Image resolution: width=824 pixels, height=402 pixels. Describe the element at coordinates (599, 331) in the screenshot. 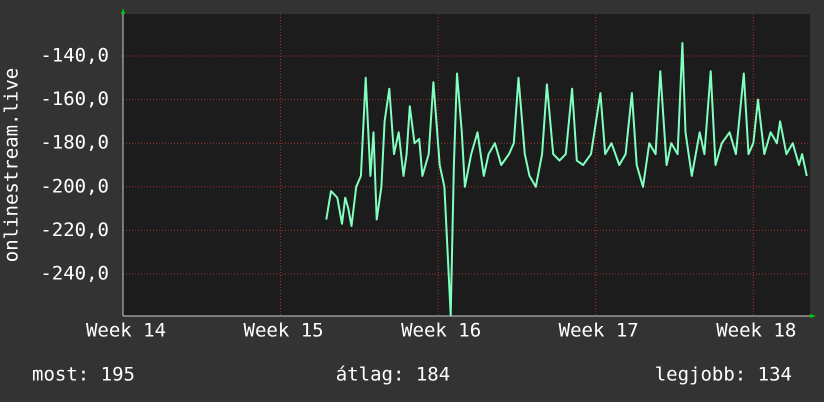

I see `x-tick-label: Week 17` at that location.